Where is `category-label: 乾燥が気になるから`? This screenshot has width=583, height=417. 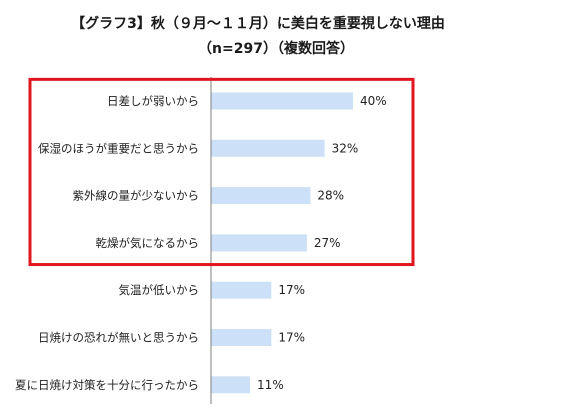 category-label: 乾燥が気になるから is located at coordinates (148, 243).